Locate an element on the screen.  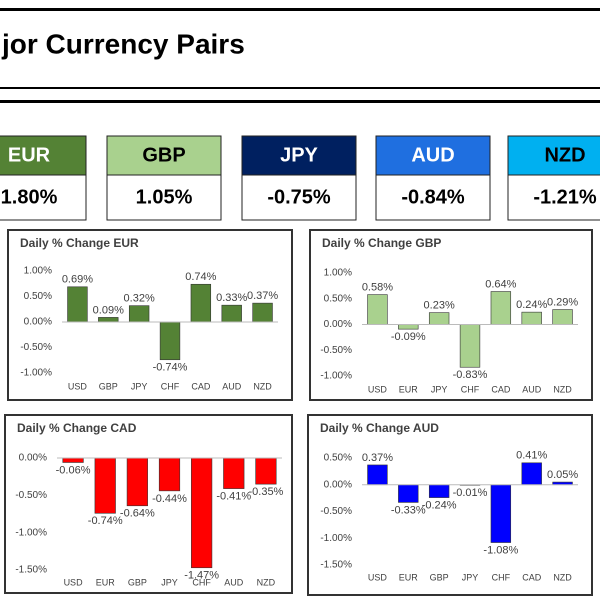
top-rule is located at coordinates (300, 9).